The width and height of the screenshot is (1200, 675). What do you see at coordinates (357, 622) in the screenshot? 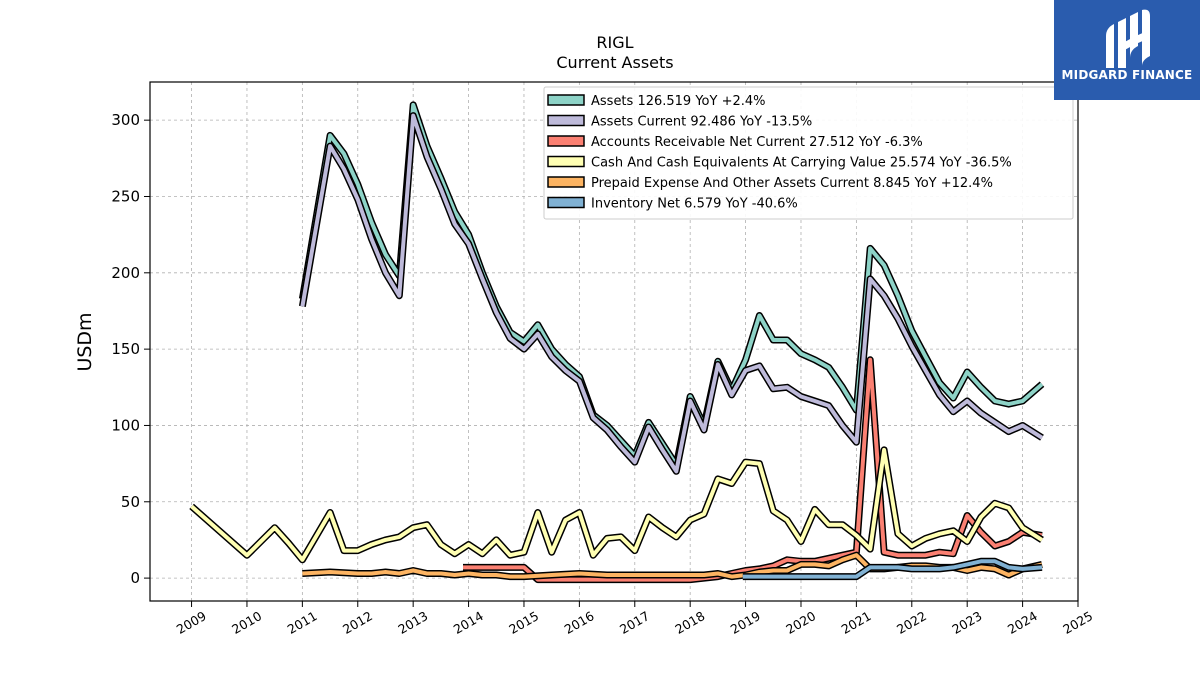
I see `x-tick-label: 2012` at bounding box center [357, 622].